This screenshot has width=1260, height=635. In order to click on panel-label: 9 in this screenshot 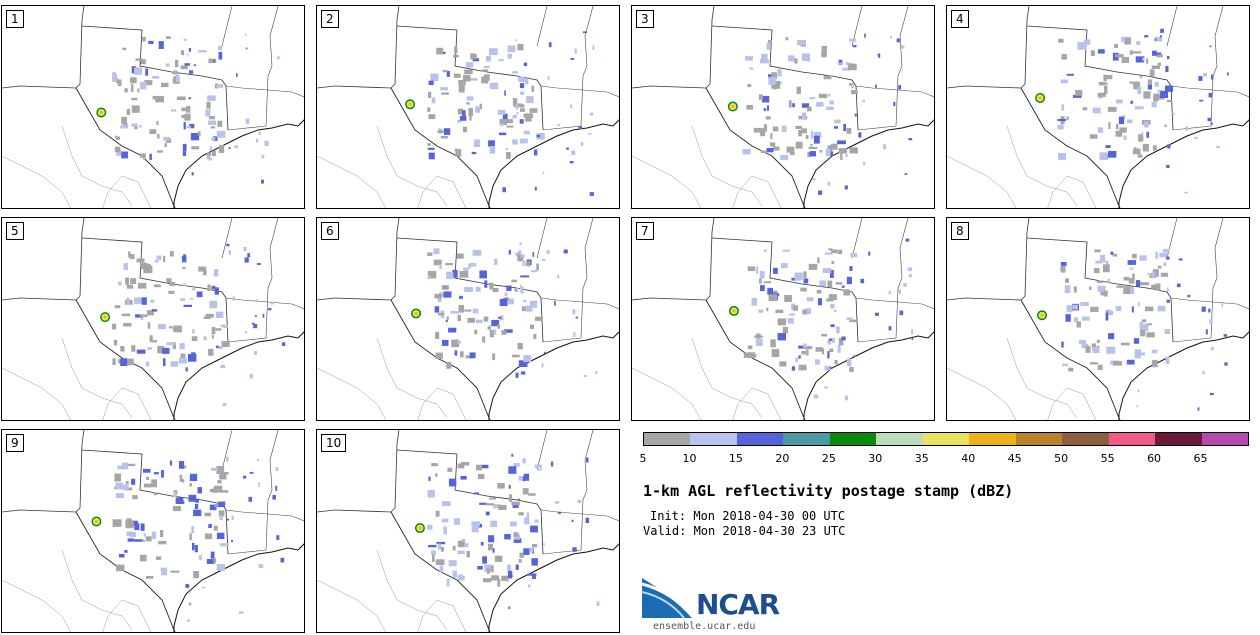, I will do `click(15, 443)`.